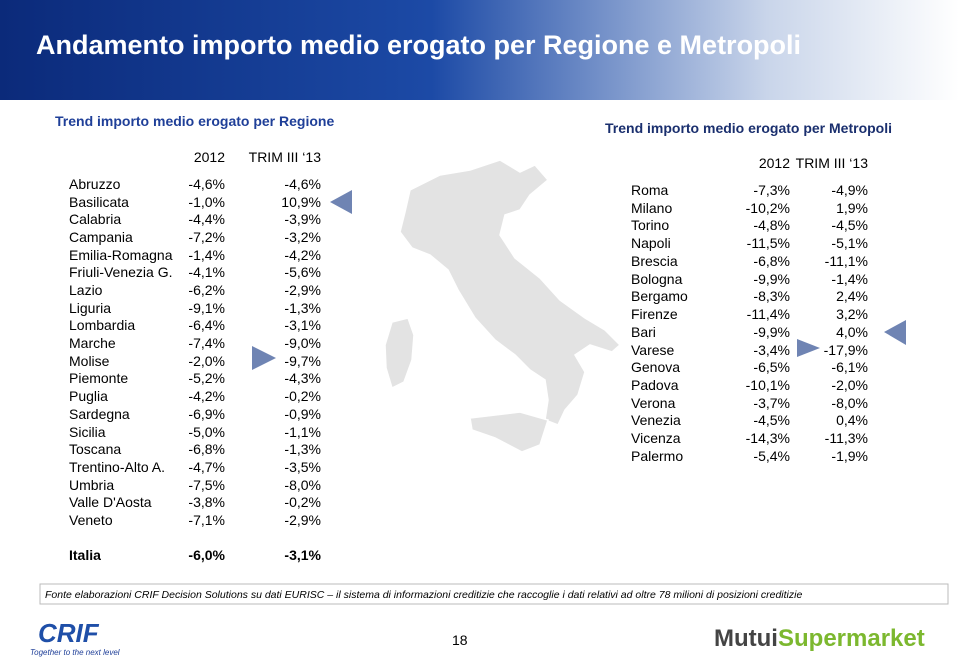 This screenshot has width=959, height=661. I want to click on cell-value: -9,9%, so click(771, 278).